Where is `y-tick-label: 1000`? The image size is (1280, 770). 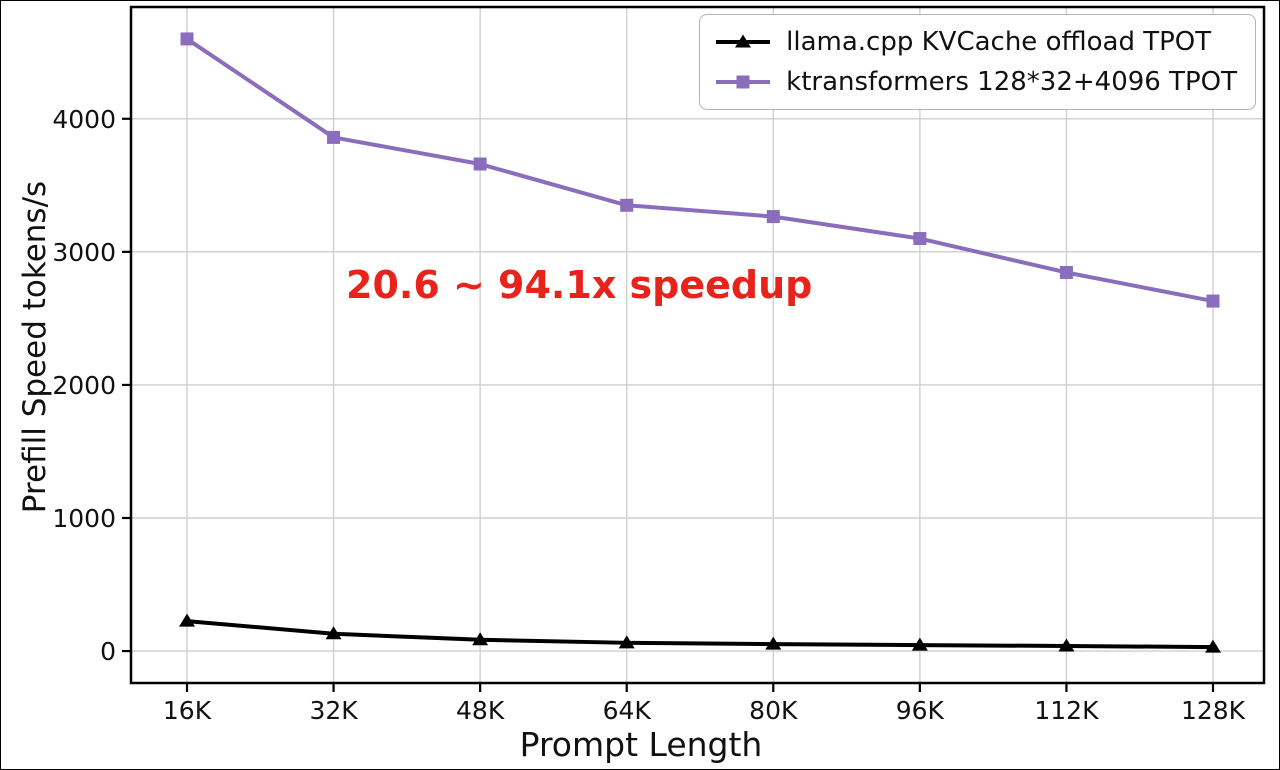 y-tick-label: 1000 is located at coordinates (84, 518).